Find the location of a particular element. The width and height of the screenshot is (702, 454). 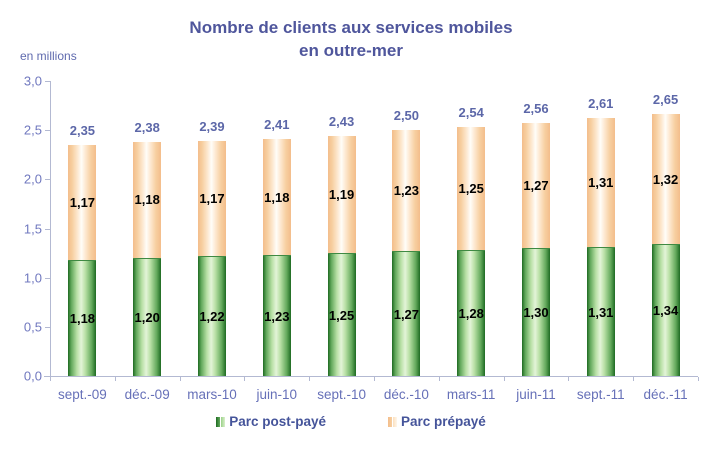

x-axis-line is located at coordinates (371, 376).